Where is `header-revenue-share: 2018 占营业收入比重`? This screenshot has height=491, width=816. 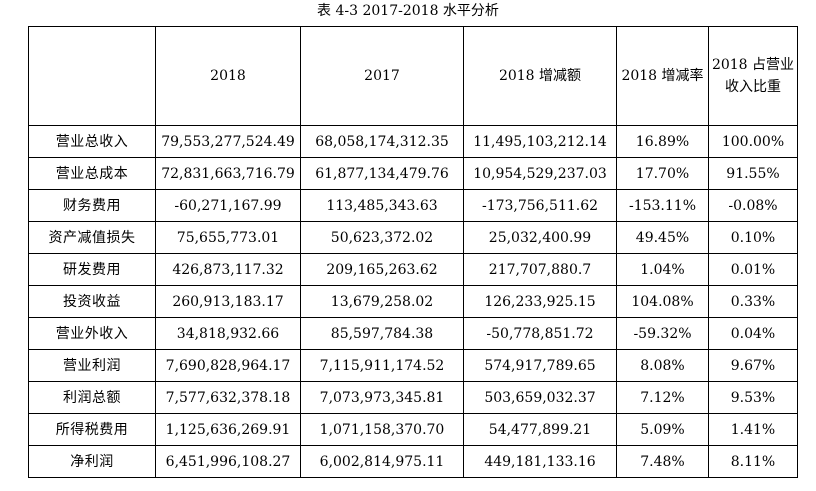 header-revenue-share: 2018 占营业收入比重 is located at coordinates (753, 76).